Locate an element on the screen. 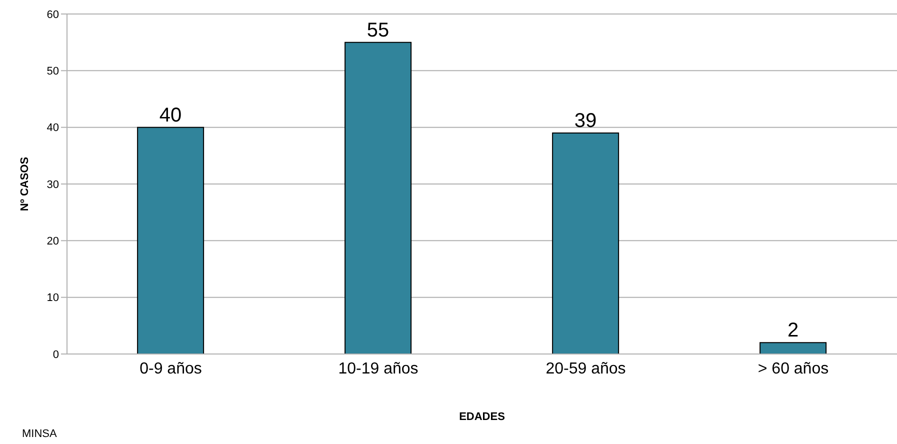  x-tick-label: 0-9 años is located at coordinates (171, 369).